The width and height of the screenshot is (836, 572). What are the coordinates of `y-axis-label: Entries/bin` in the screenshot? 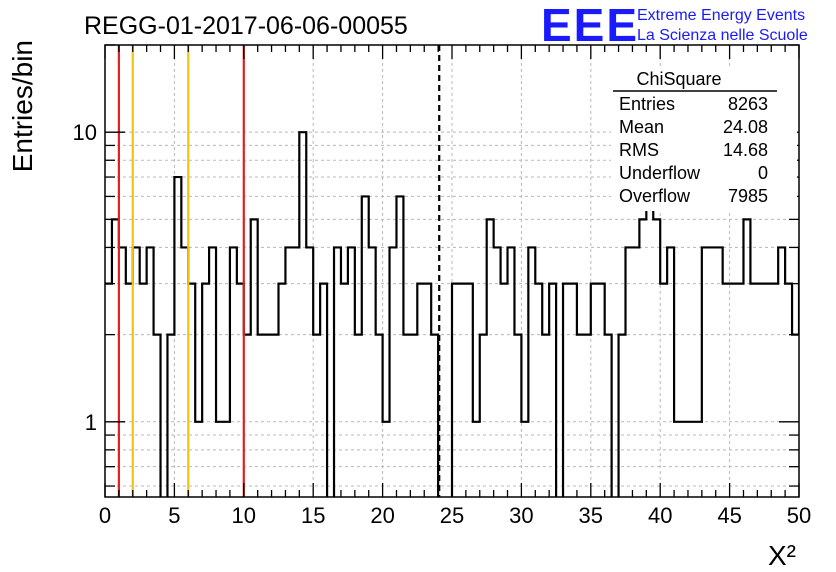 It's located at (22, 106).